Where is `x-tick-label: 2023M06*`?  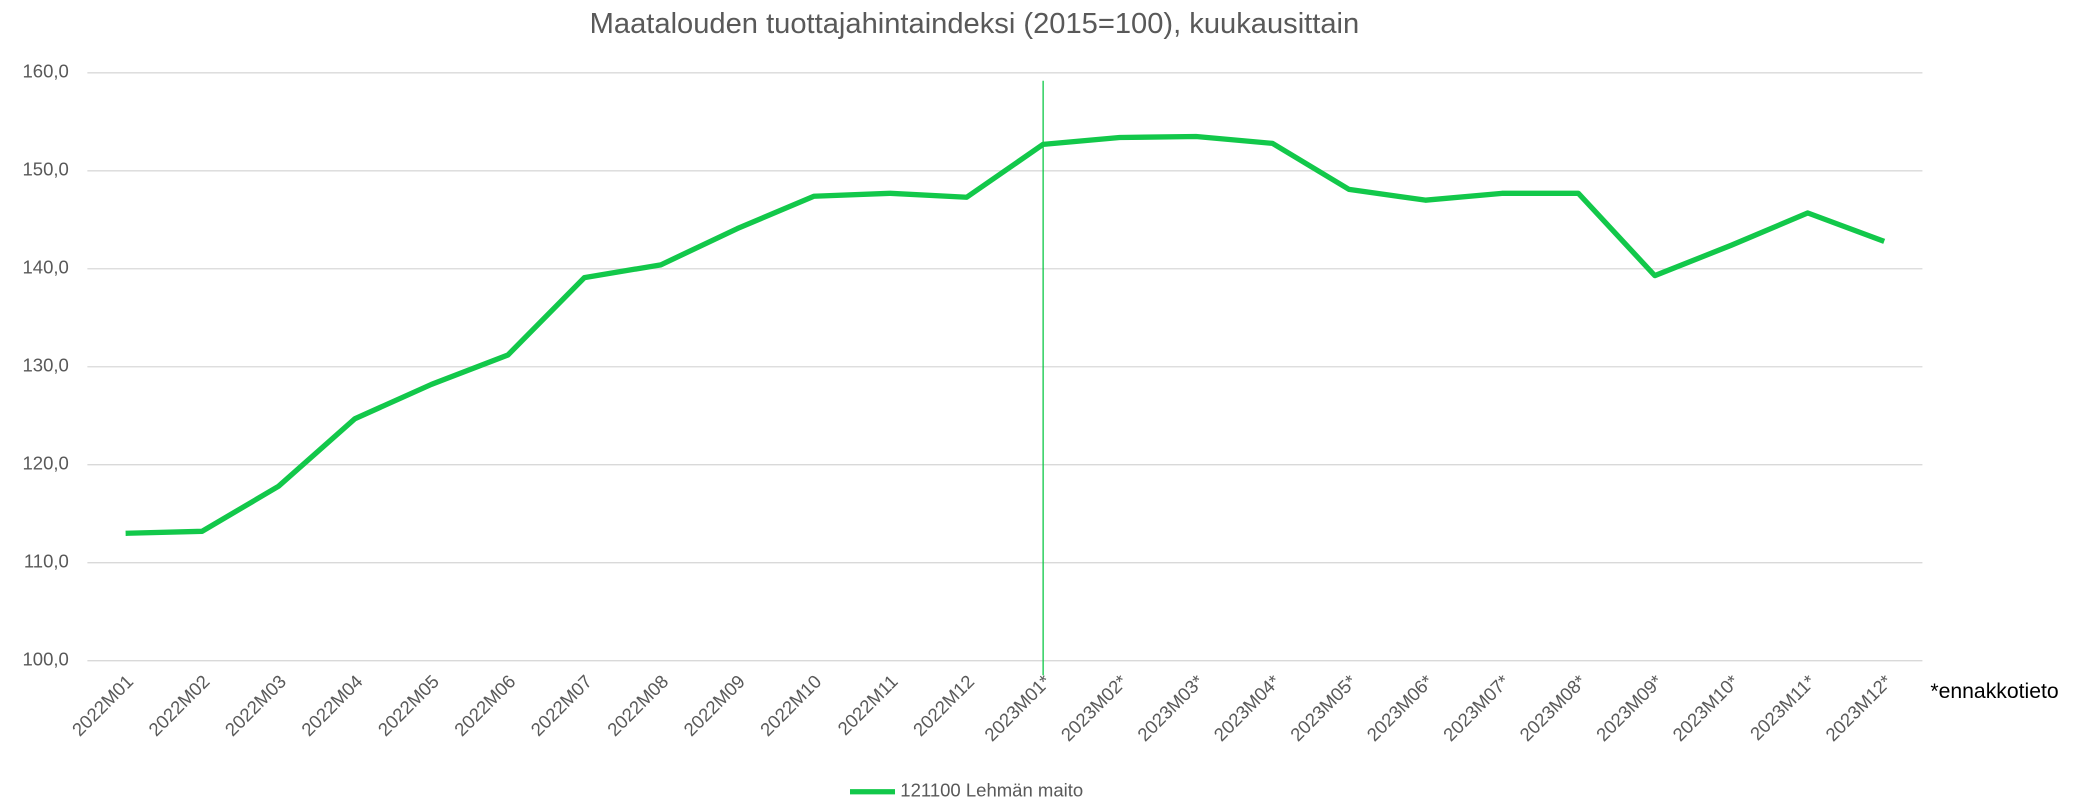
x-tick-label: 2023M06* is located at coordinates (1399, 708).